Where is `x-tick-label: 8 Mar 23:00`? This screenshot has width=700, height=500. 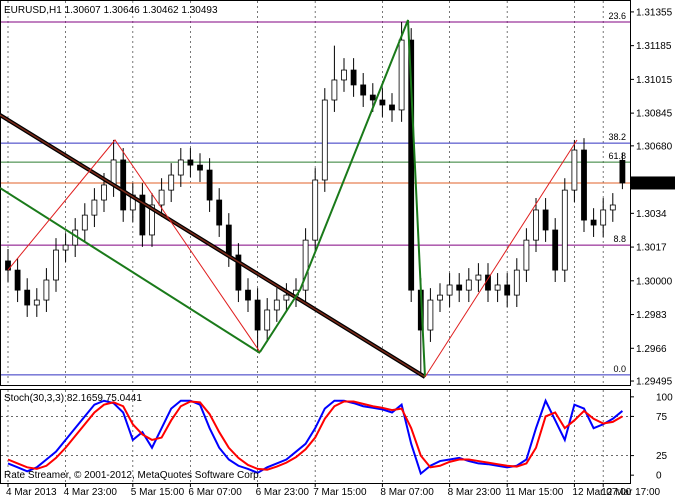 x-tick-label: 8 Mar 23:00 is located at coordinates (475, 492).